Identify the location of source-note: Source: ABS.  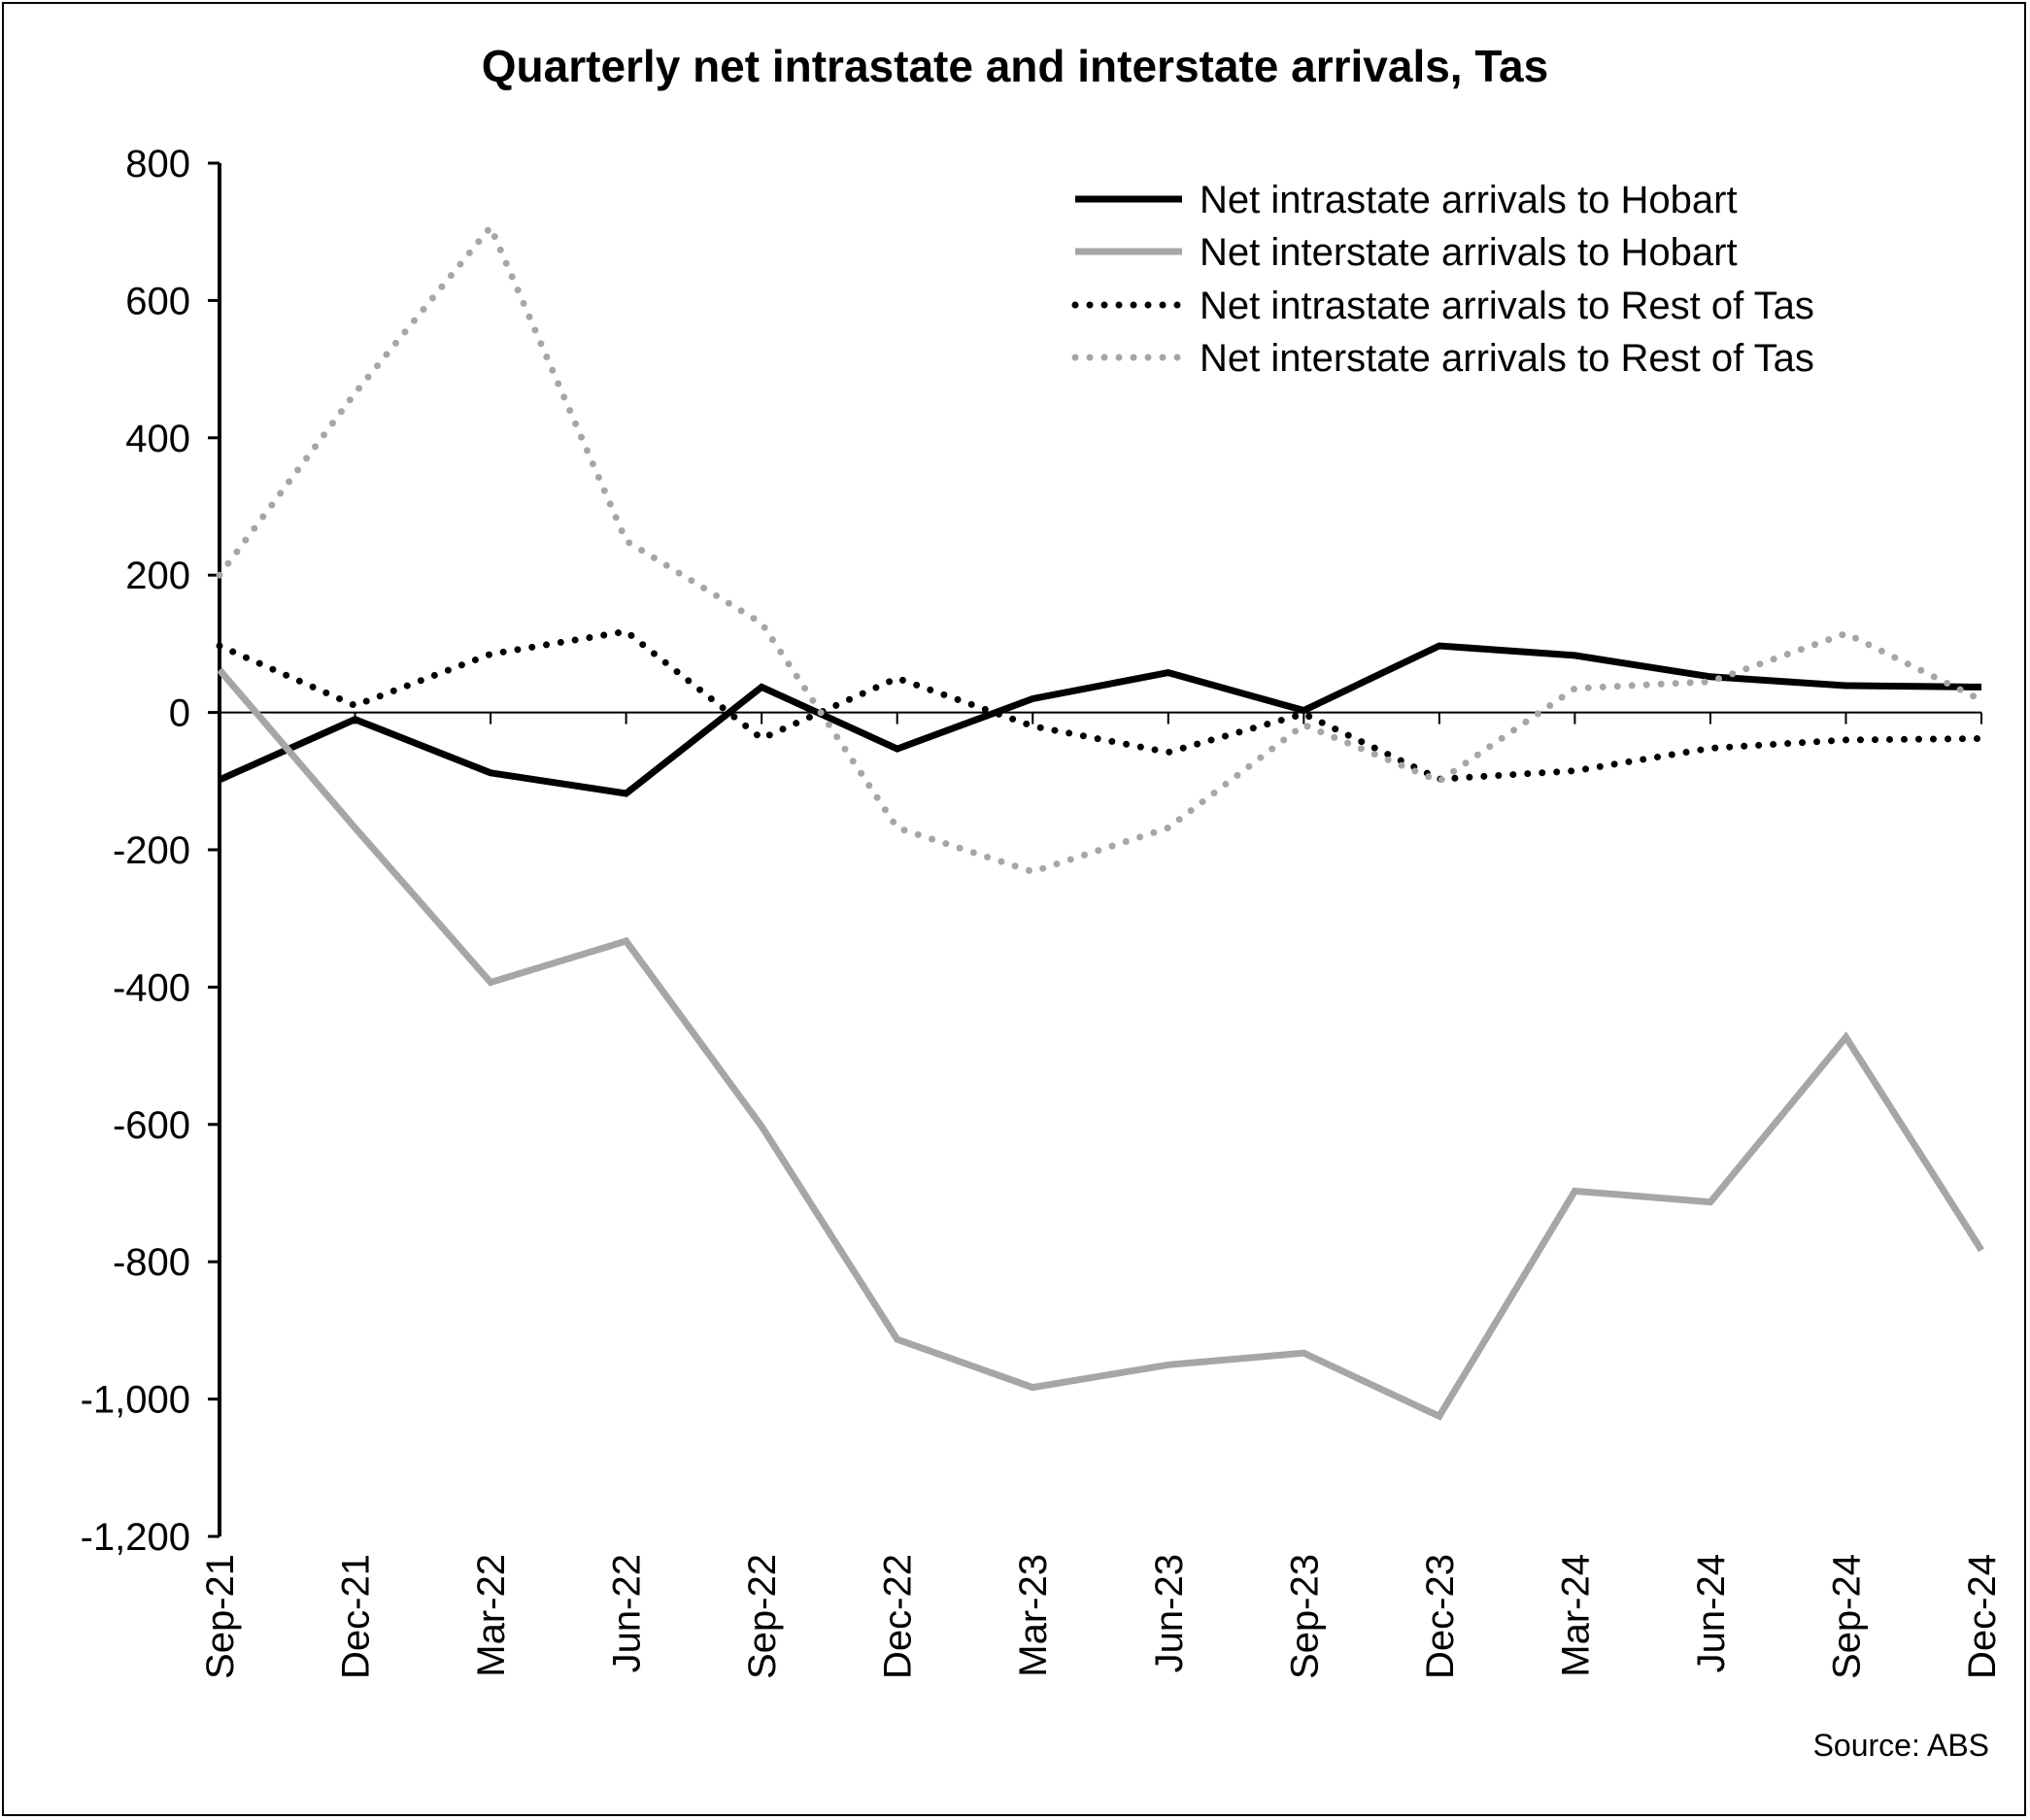
(1901, 1745).